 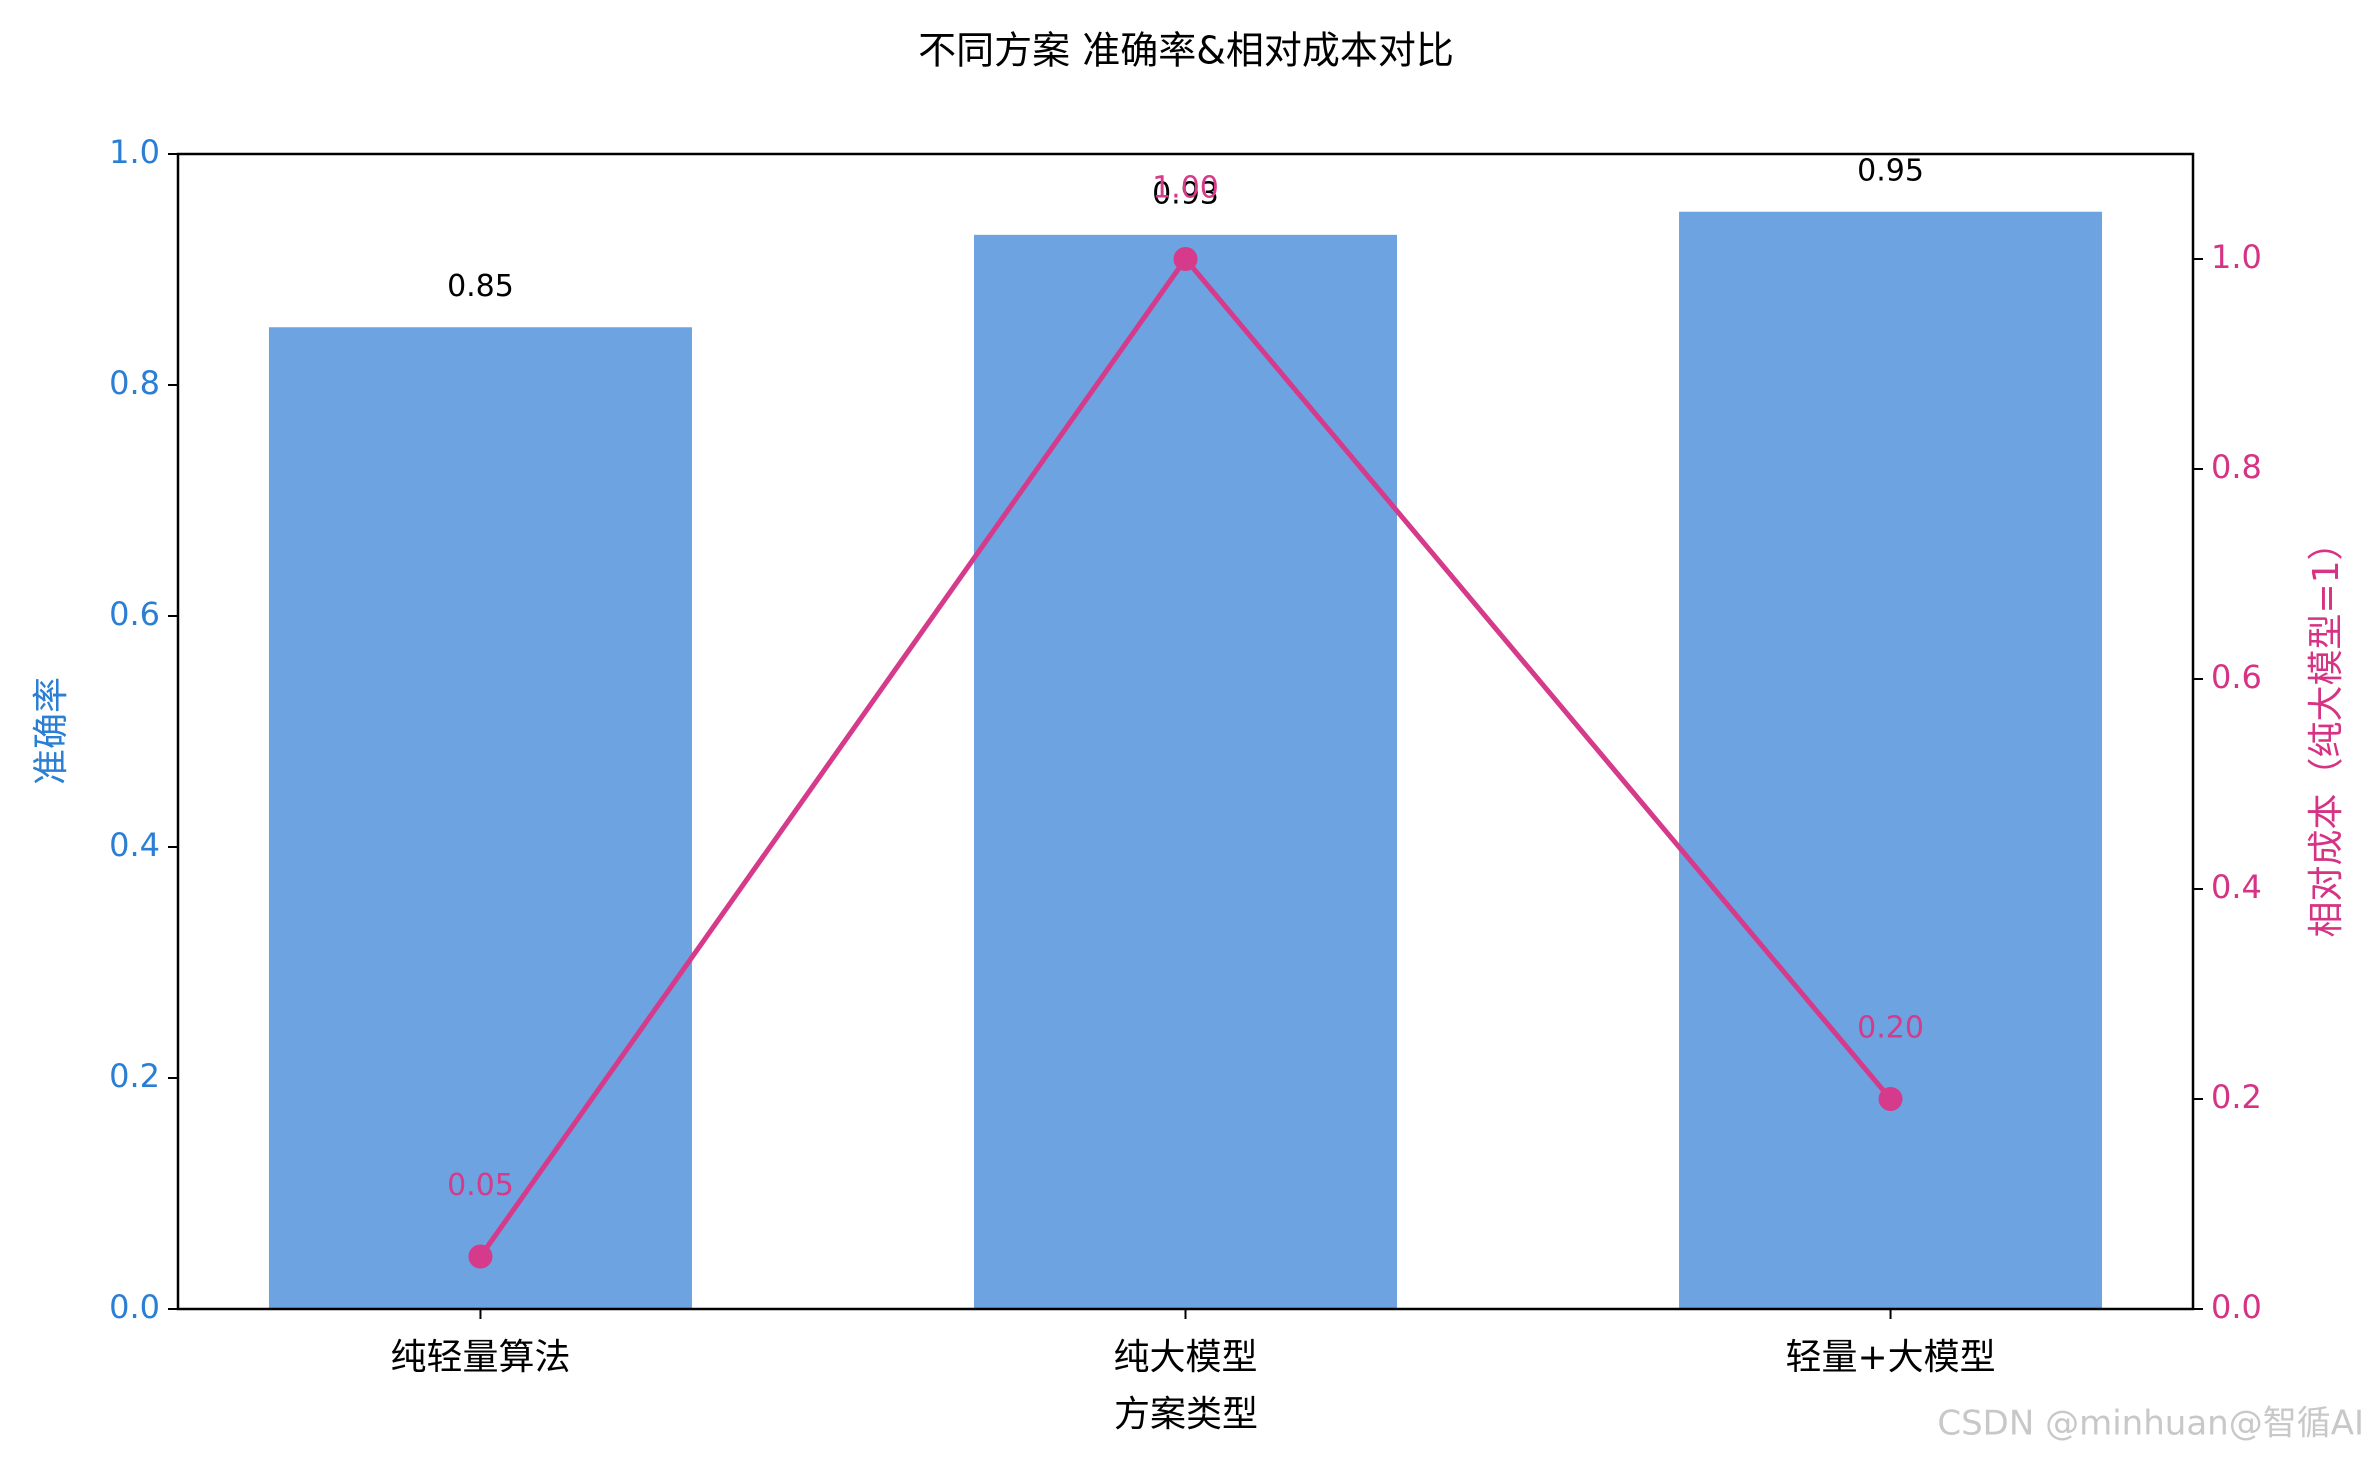 I want to click on y-axis-label: 准确率, so click(x=51, y=731).